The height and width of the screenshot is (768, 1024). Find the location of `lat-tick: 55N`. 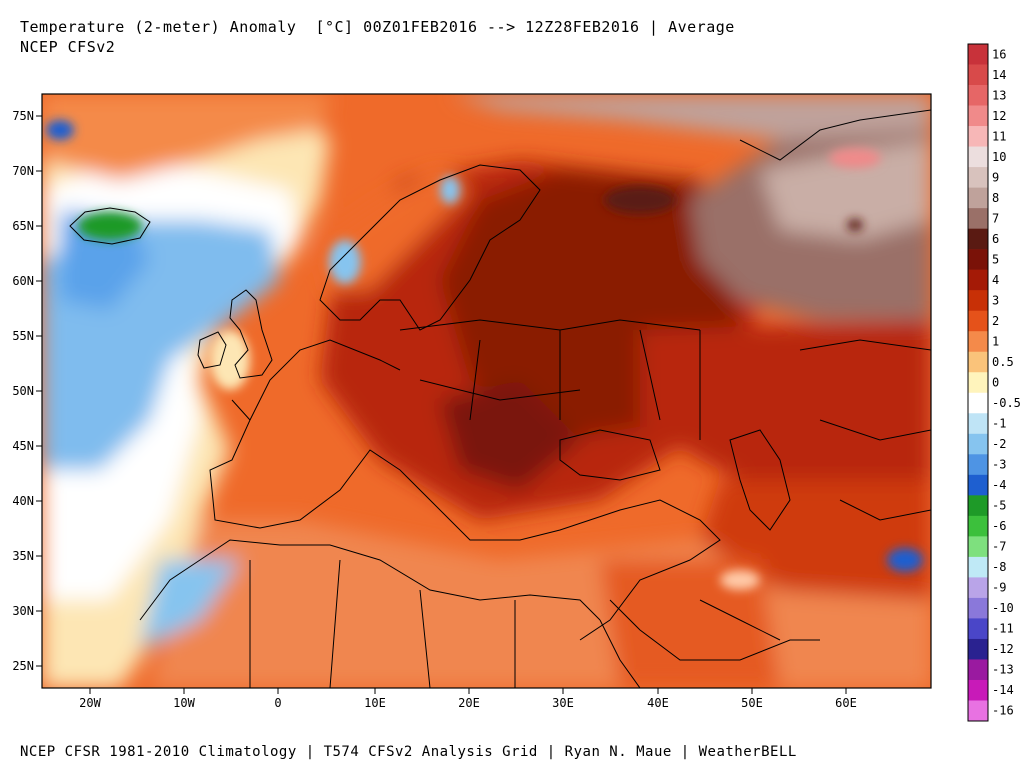

lat-tick: 55N is located at coordinates (27, 336).